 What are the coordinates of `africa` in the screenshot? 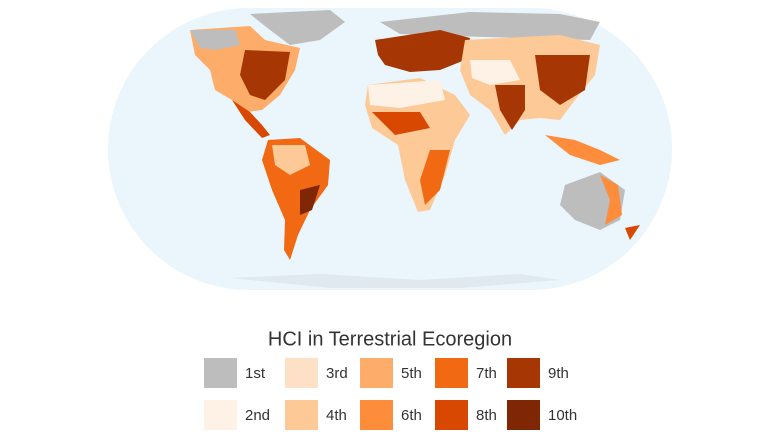 It's located at (417, 145).